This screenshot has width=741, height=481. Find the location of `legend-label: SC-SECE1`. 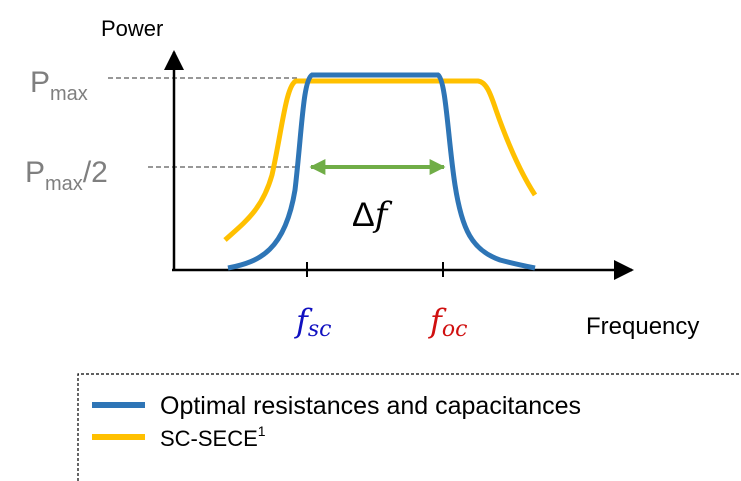

legend-label: SC-SECE1 is located at coordinates (213, 437).